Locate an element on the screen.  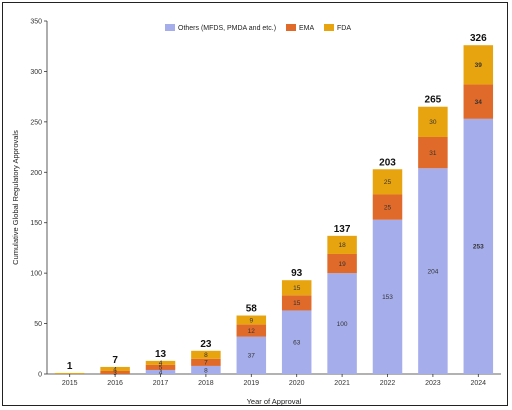
y-tick-label: 0 is located at coordinates (40, 375).